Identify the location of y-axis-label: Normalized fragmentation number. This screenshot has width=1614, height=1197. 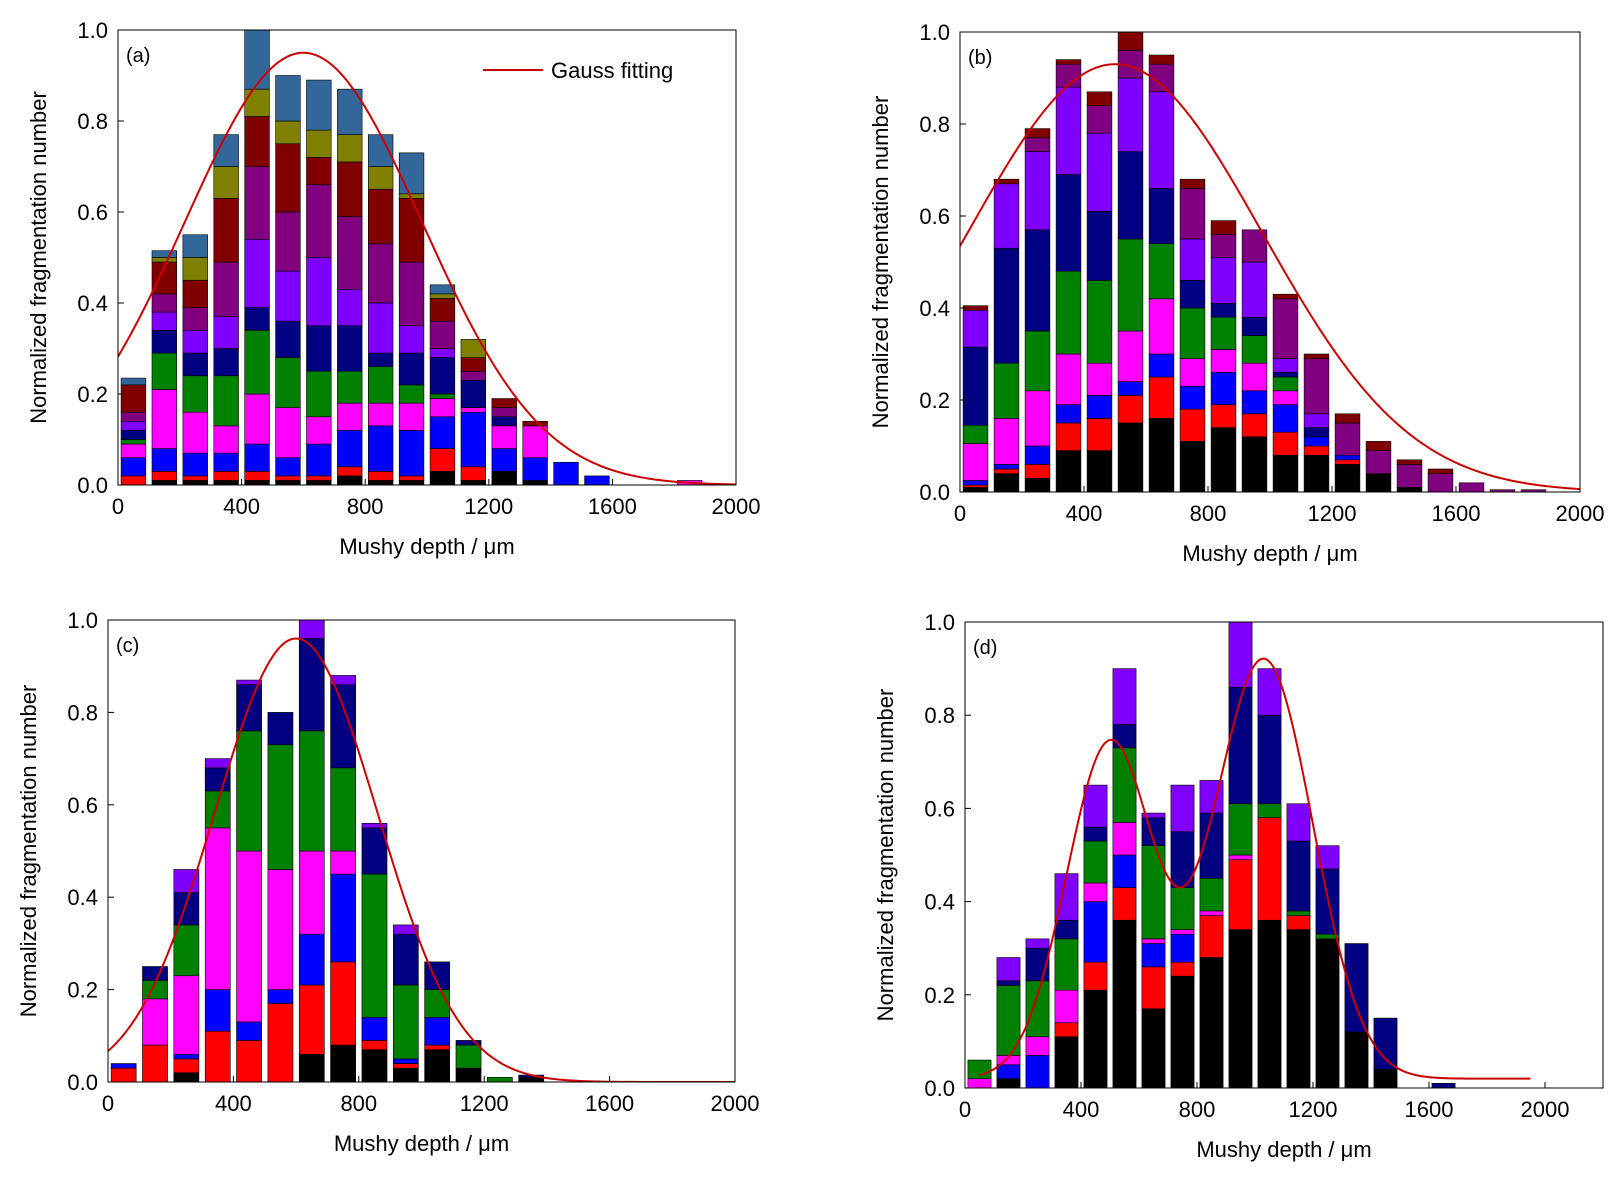
(880, 262).